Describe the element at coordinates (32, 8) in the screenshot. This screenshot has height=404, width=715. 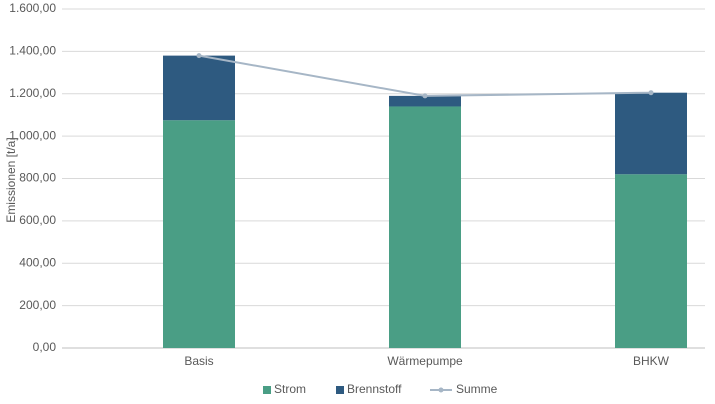
I see `y-tick-label: 1.600,00` at that location.